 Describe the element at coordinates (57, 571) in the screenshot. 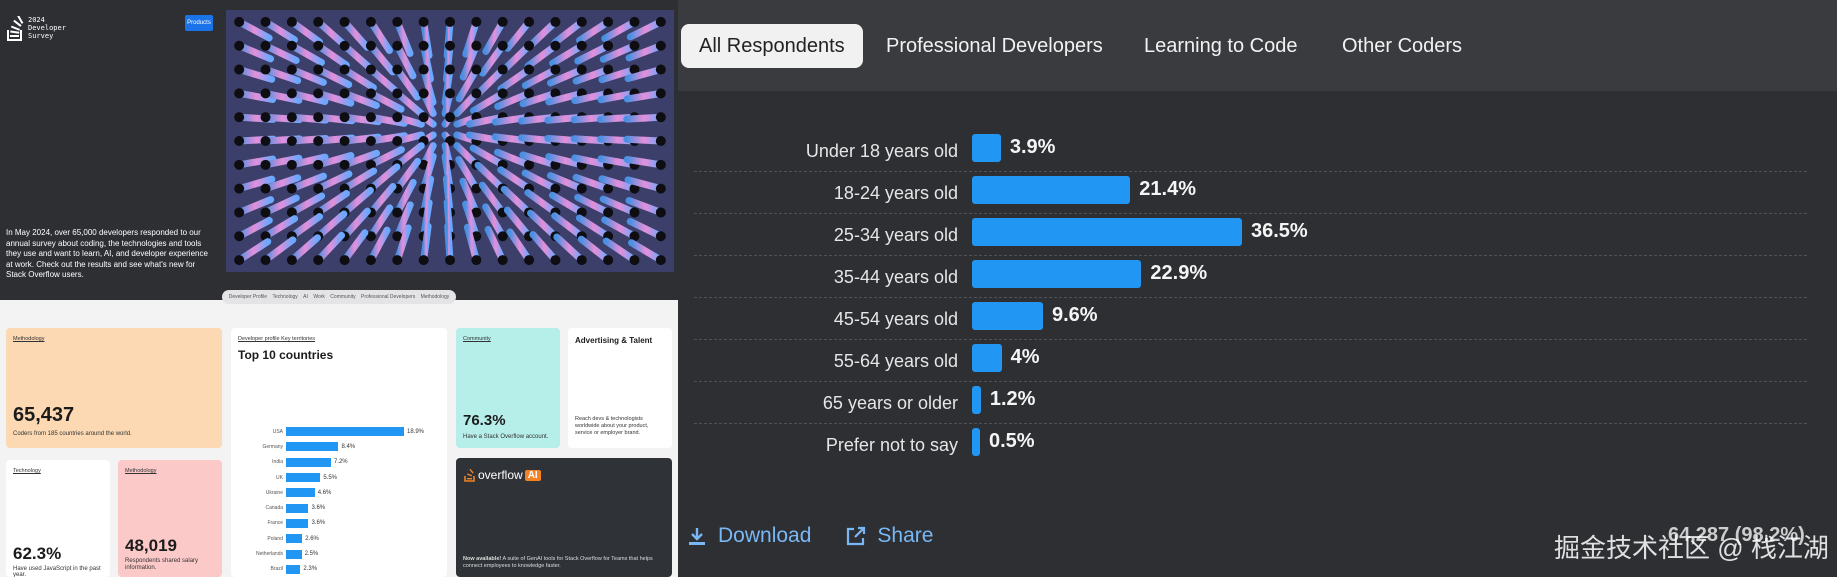

I see `javascript-caption: Have used JavaScript in the past year.` at that location.